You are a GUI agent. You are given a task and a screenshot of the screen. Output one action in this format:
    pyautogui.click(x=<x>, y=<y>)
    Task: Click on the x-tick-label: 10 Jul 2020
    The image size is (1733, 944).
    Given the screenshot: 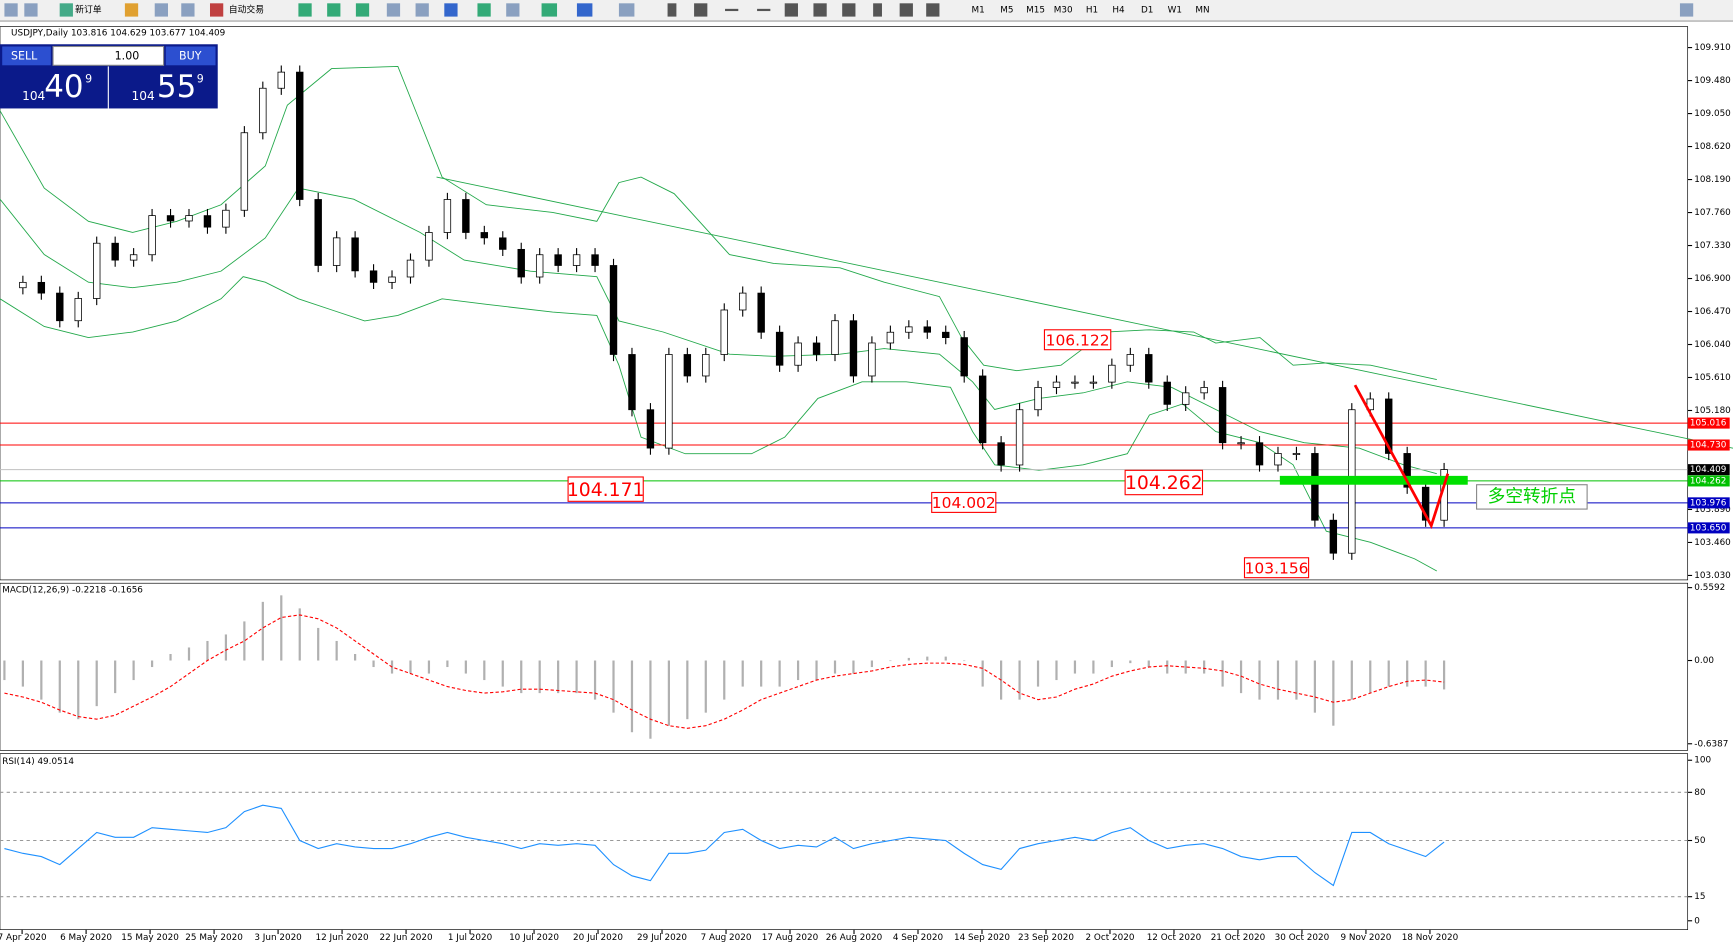 What is the action you would take?
    pyautogui.click(x=534, y=938)
    